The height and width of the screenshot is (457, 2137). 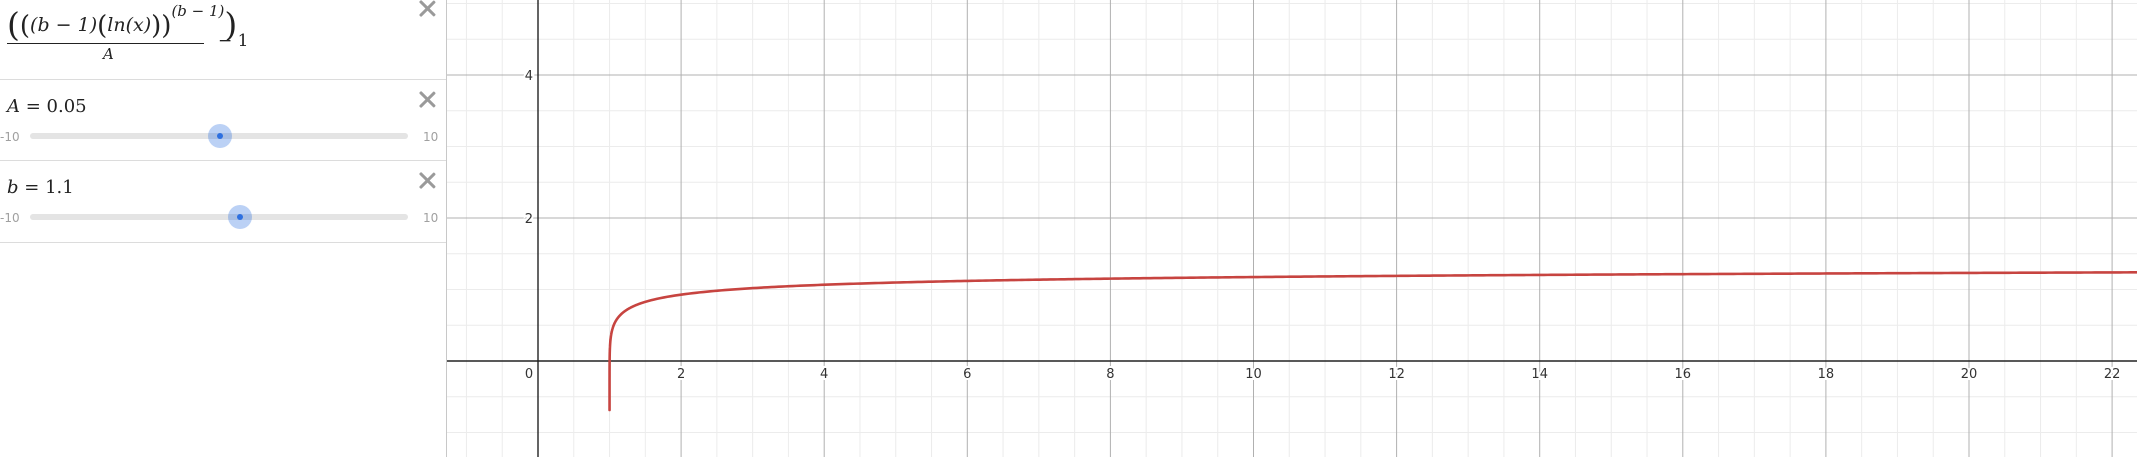 What do you see at coordinates (529, 374) in the screenshot?
I see `x-tick-label: 0` at bounding box center [529, 374].